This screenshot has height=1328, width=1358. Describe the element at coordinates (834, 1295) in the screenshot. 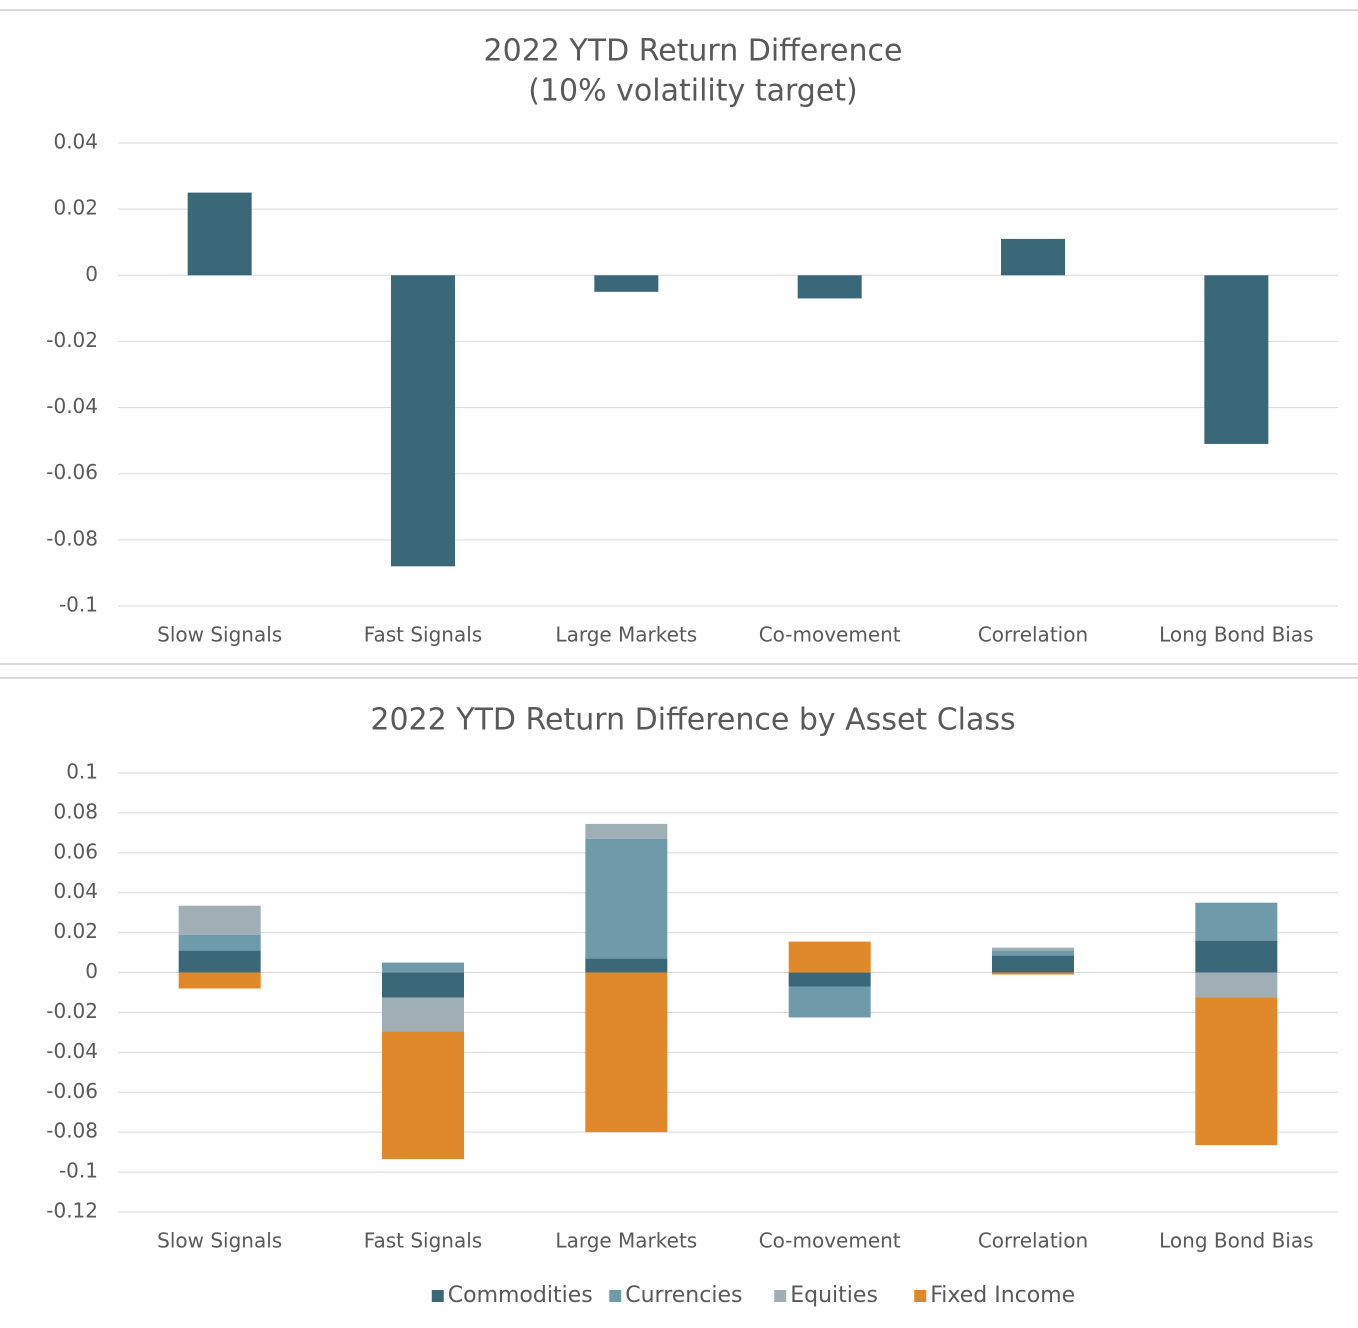

I see `legend-label: Equities` at that location.